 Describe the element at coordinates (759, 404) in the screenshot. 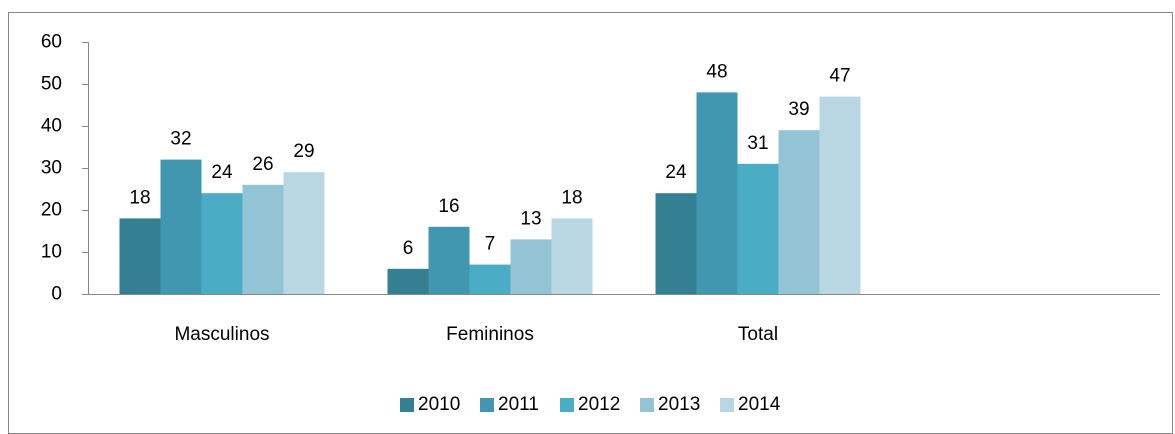

I see `legend-label: 2014` at that location.